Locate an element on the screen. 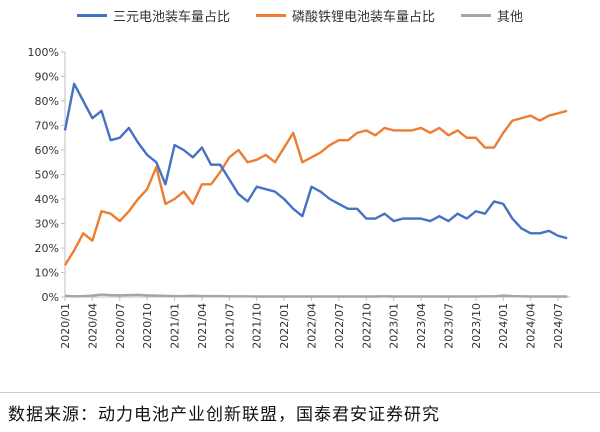  x-tick-label: 2024/04 is located at coordinates (531, 326).